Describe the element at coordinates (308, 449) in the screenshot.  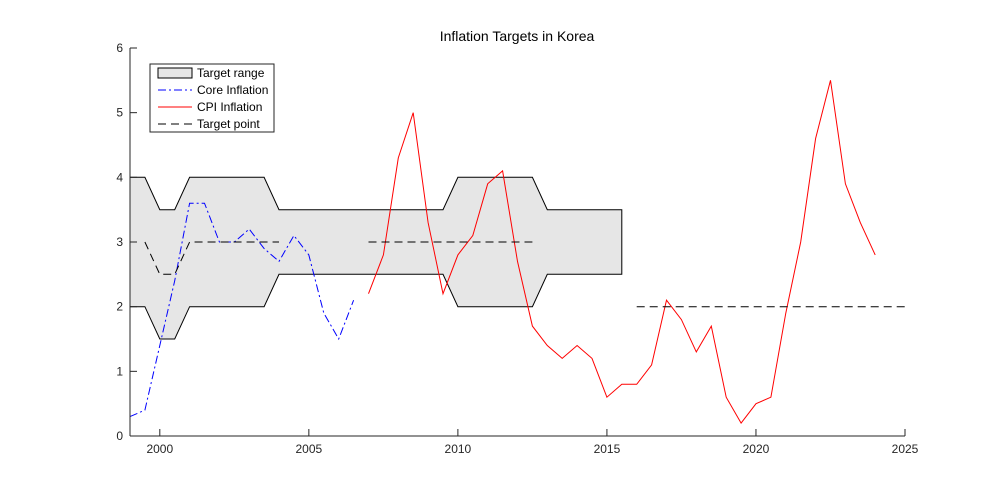
I see `x-tick-label-2005: 2005` at that location.